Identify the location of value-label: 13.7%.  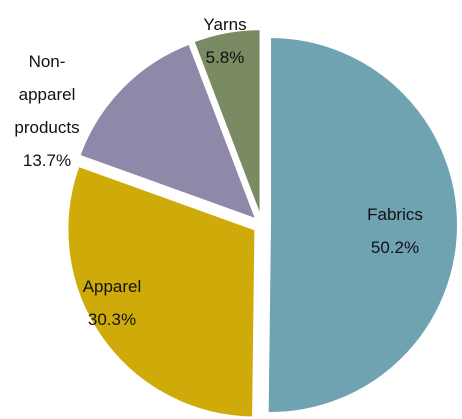
(47, 160).